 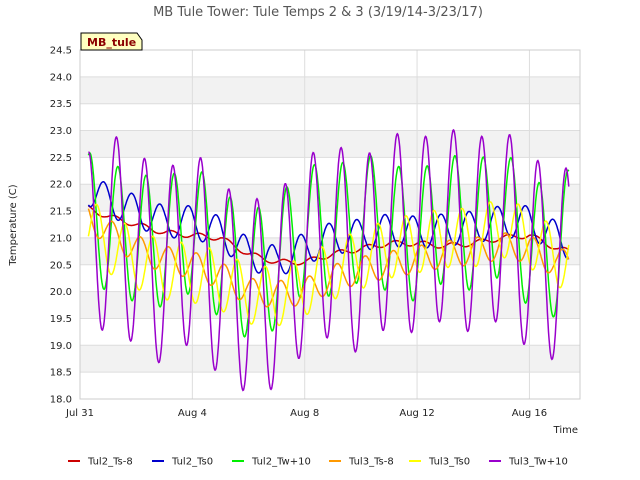 What do you see at coordinates (371, 462) in the screenshot?
I see `legend-label: Tul3_Ts-8` at bounding box center [371, 462].